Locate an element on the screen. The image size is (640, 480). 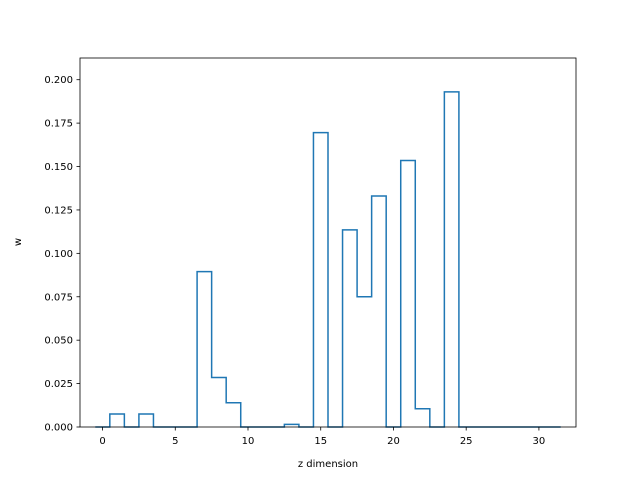
y-tick-label: 0.050 is located at coordinates (58, 341).